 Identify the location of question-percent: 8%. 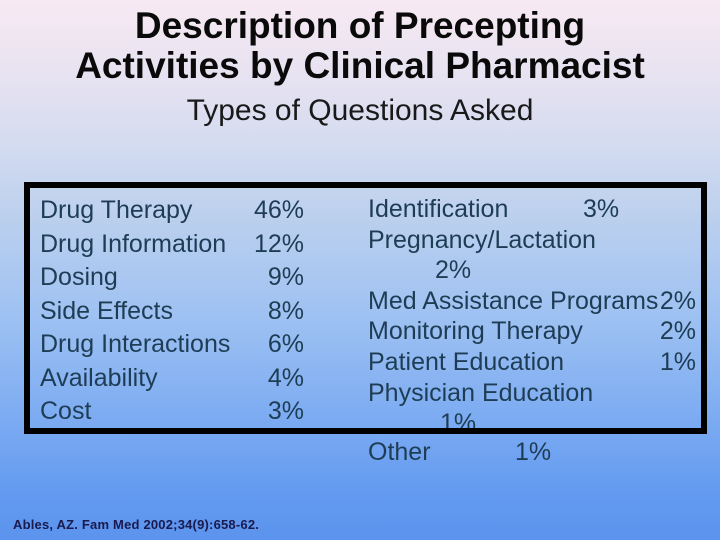
(285, 310).